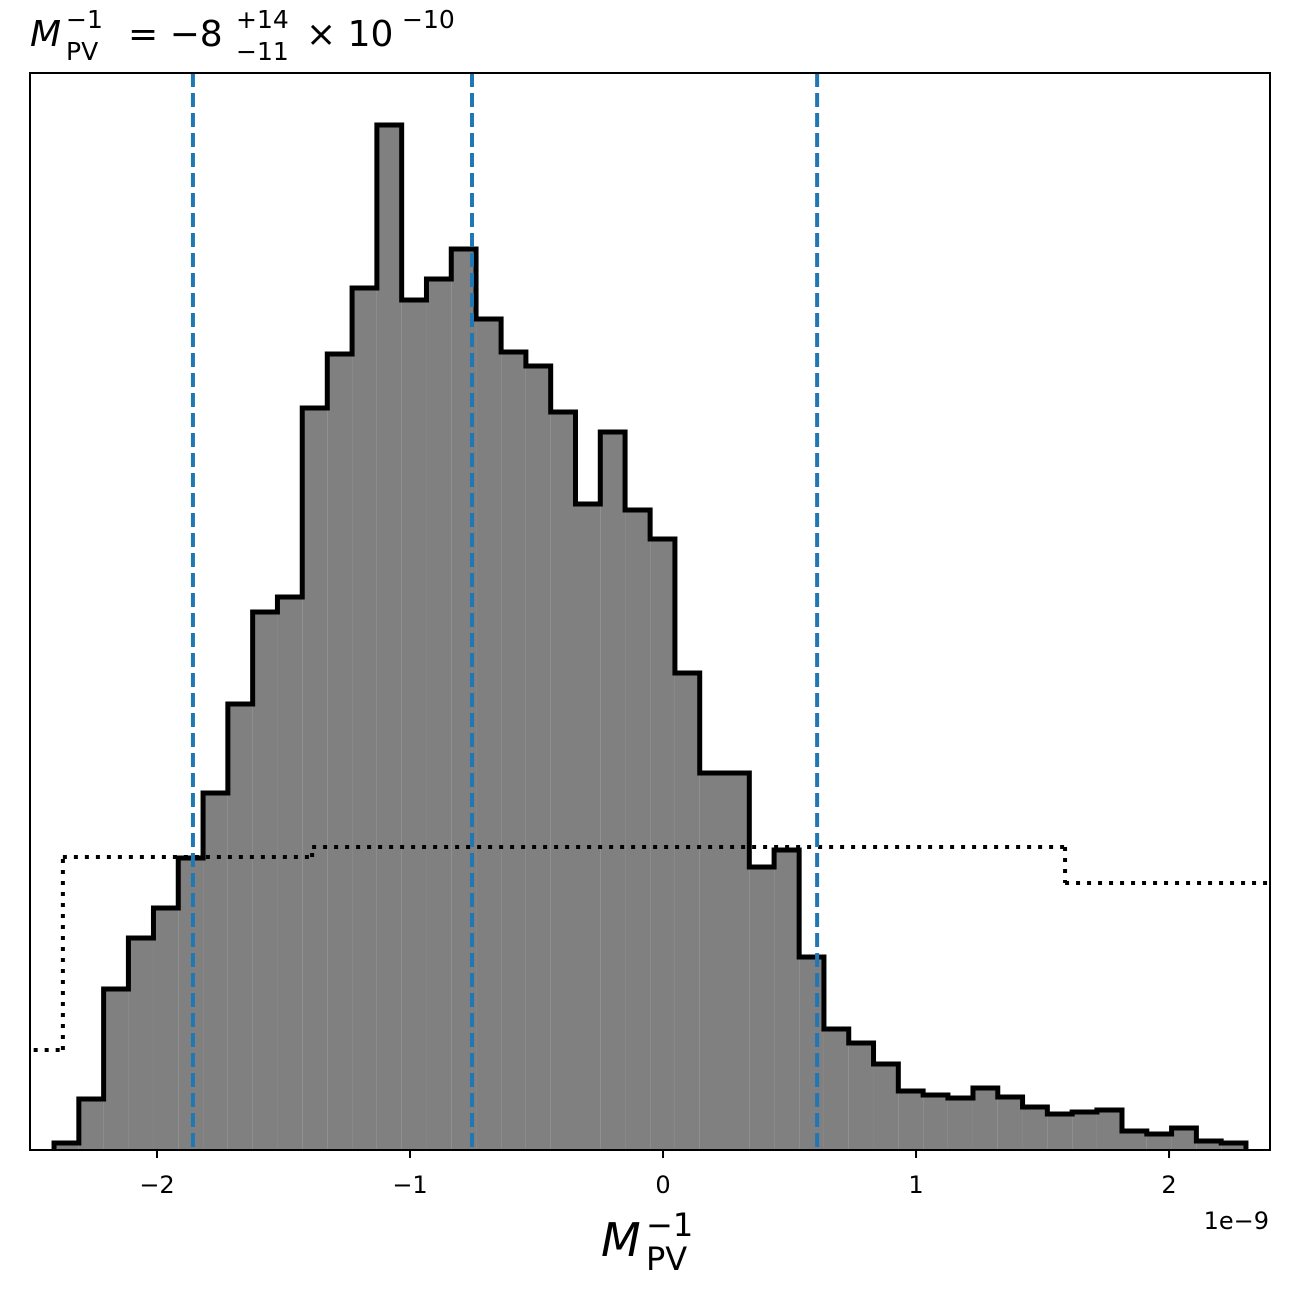 This screenshot has width=1289, height=1293. What do you see at coordinates (84, 19) in the screenshot?
I see `title-symbol-sup: −1` at bounding box center [84, 19].